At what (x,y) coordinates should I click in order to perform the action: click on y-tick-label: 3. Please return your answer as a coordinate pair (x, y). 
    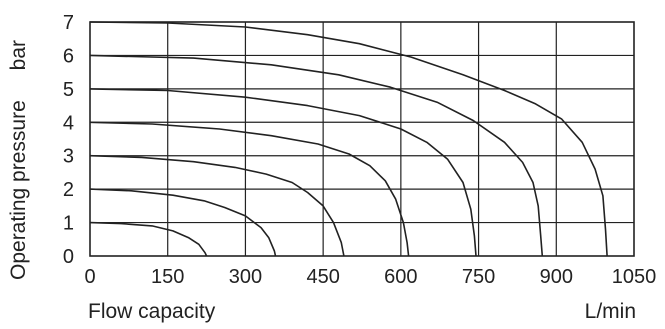
    Looking at the image, I should click on (68, 157).